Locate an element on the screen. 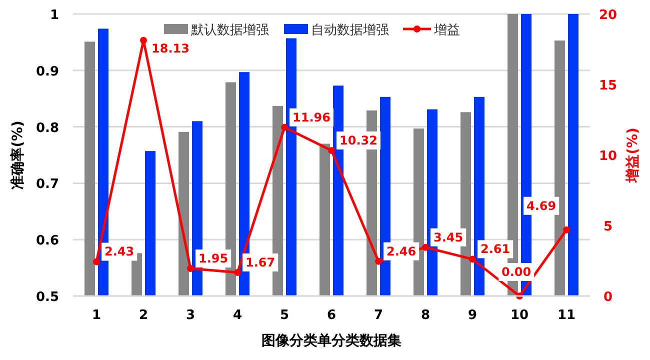 This screenshot has width=650, height=360. y-tick-label: 0.5 is located at coordinates (47, 297).